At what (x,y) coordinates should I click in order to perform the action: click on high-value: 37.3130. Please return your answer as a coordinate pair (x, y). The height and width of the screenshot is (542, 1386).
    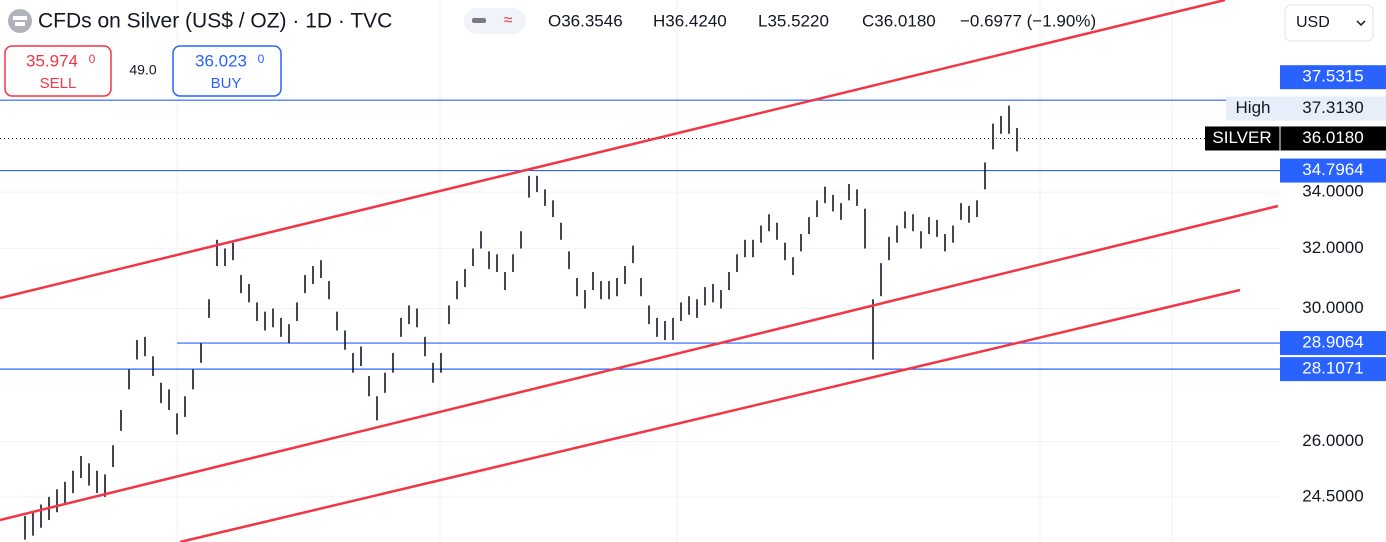
    Looking at the image, I should click on (1332, 107).